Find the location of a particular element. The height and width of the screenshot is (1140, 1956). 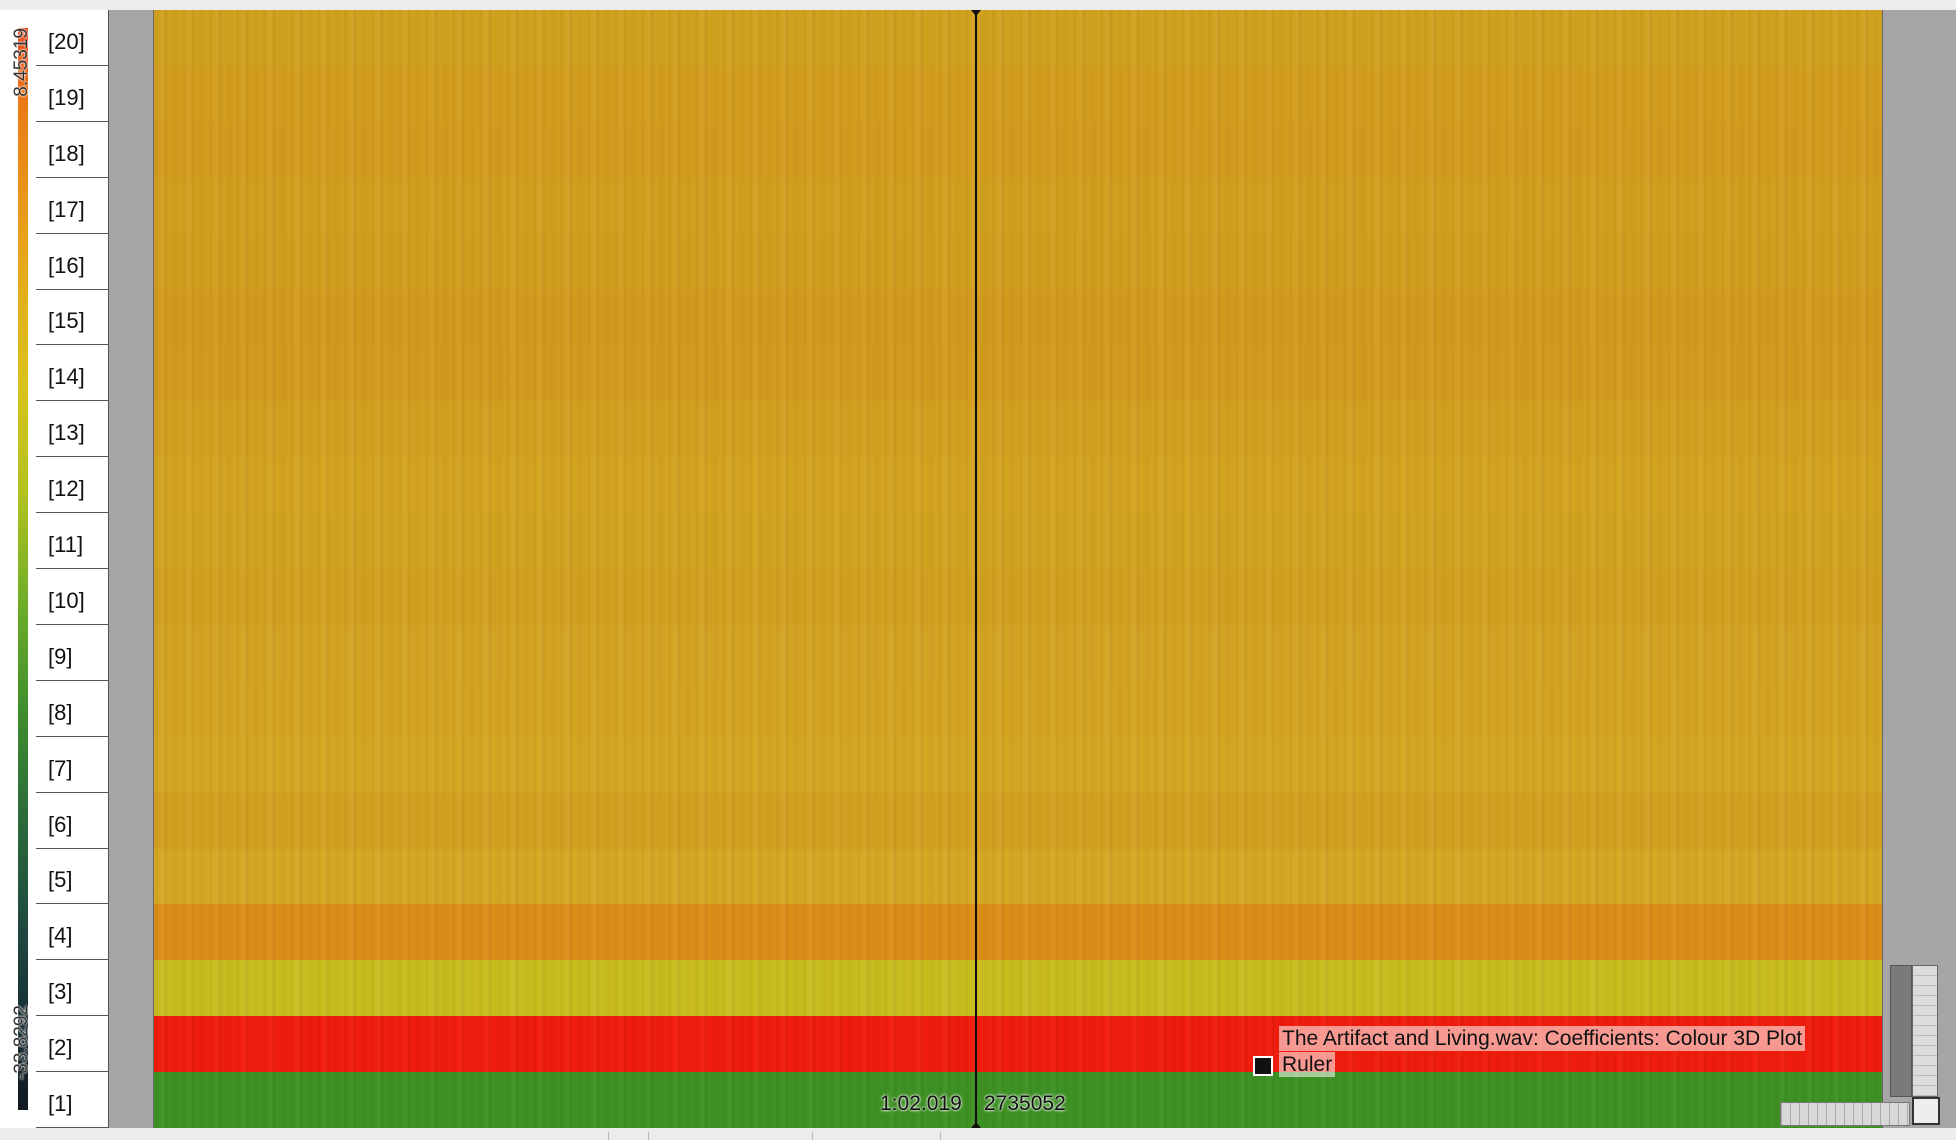

bin-tick: [18] is located at coordinates (72, 150).